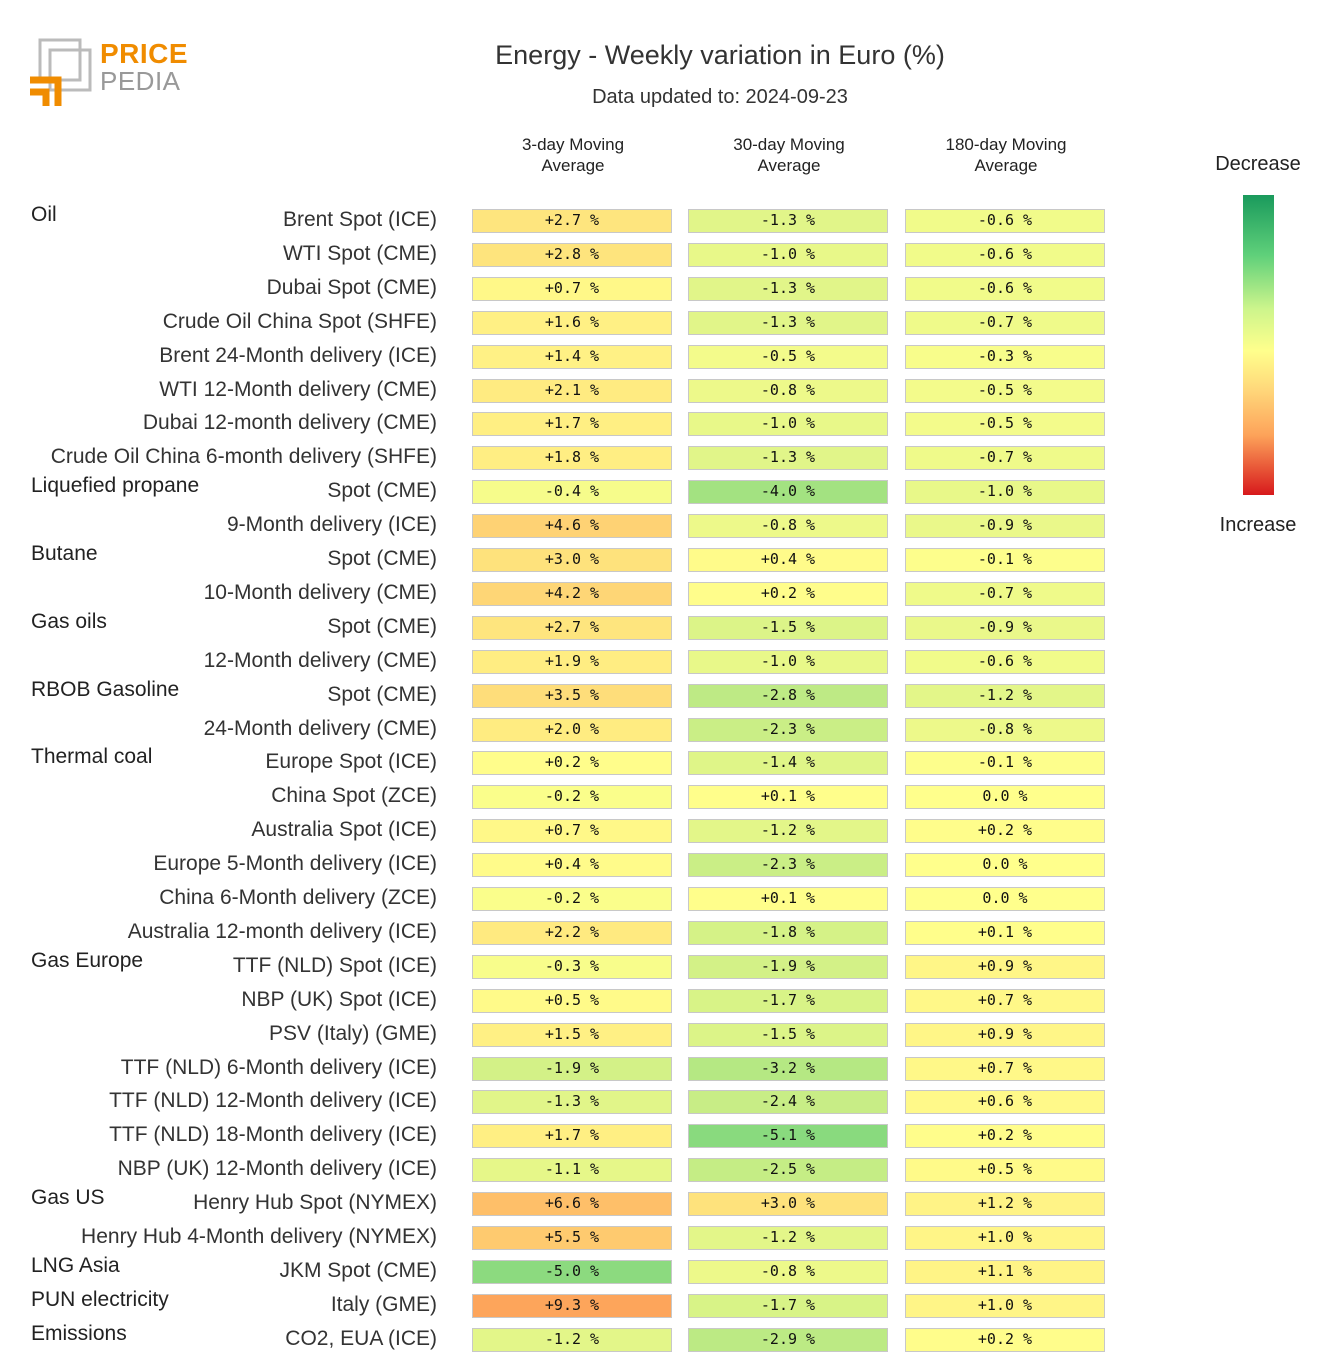  What do you see at coordinates (788, 492) in the screenshot?
I see `value-cell: -4.0 %` at bounding box center [788, 492].